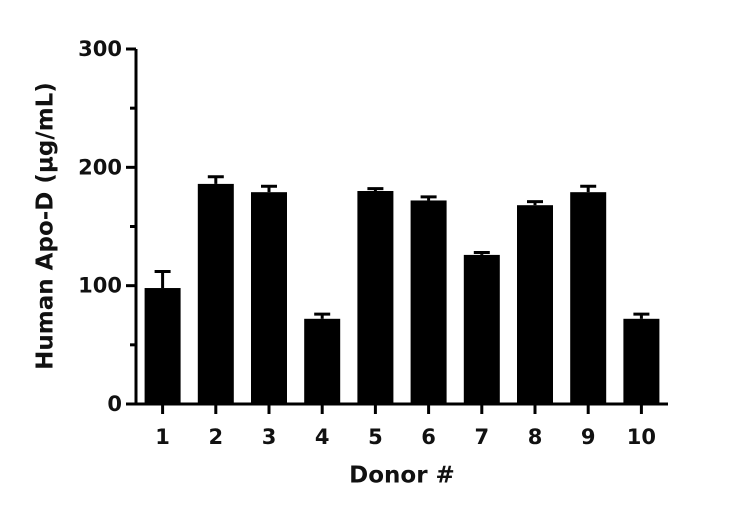 The image size is (750, 517). I want to click on x-tick-label: 8, so click(535, 437).